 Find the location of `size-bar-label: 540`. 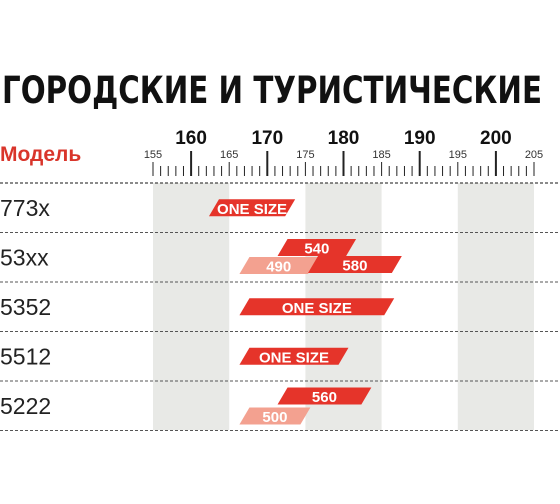

size-bar-label: 540 is located at coordinates (316, 249).